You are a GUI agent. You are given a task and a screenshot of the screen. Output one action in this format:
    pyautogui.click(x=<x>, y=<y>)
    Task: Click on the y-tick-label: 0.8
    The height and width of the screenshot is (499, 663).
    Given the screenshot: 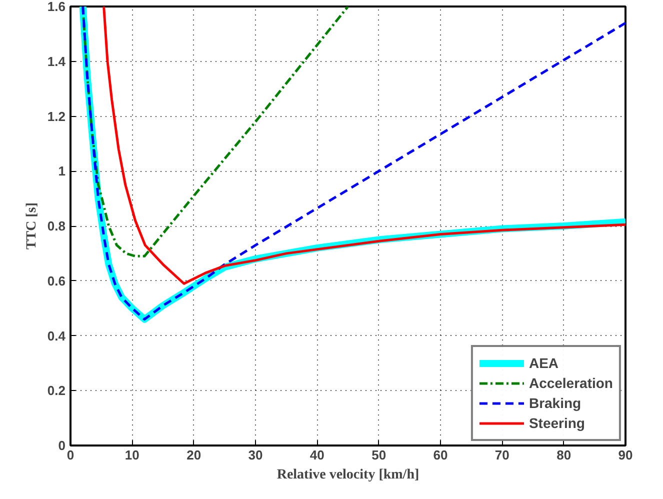 What is the action you would take?
    pyautogui.click(x=56, y=226)
    